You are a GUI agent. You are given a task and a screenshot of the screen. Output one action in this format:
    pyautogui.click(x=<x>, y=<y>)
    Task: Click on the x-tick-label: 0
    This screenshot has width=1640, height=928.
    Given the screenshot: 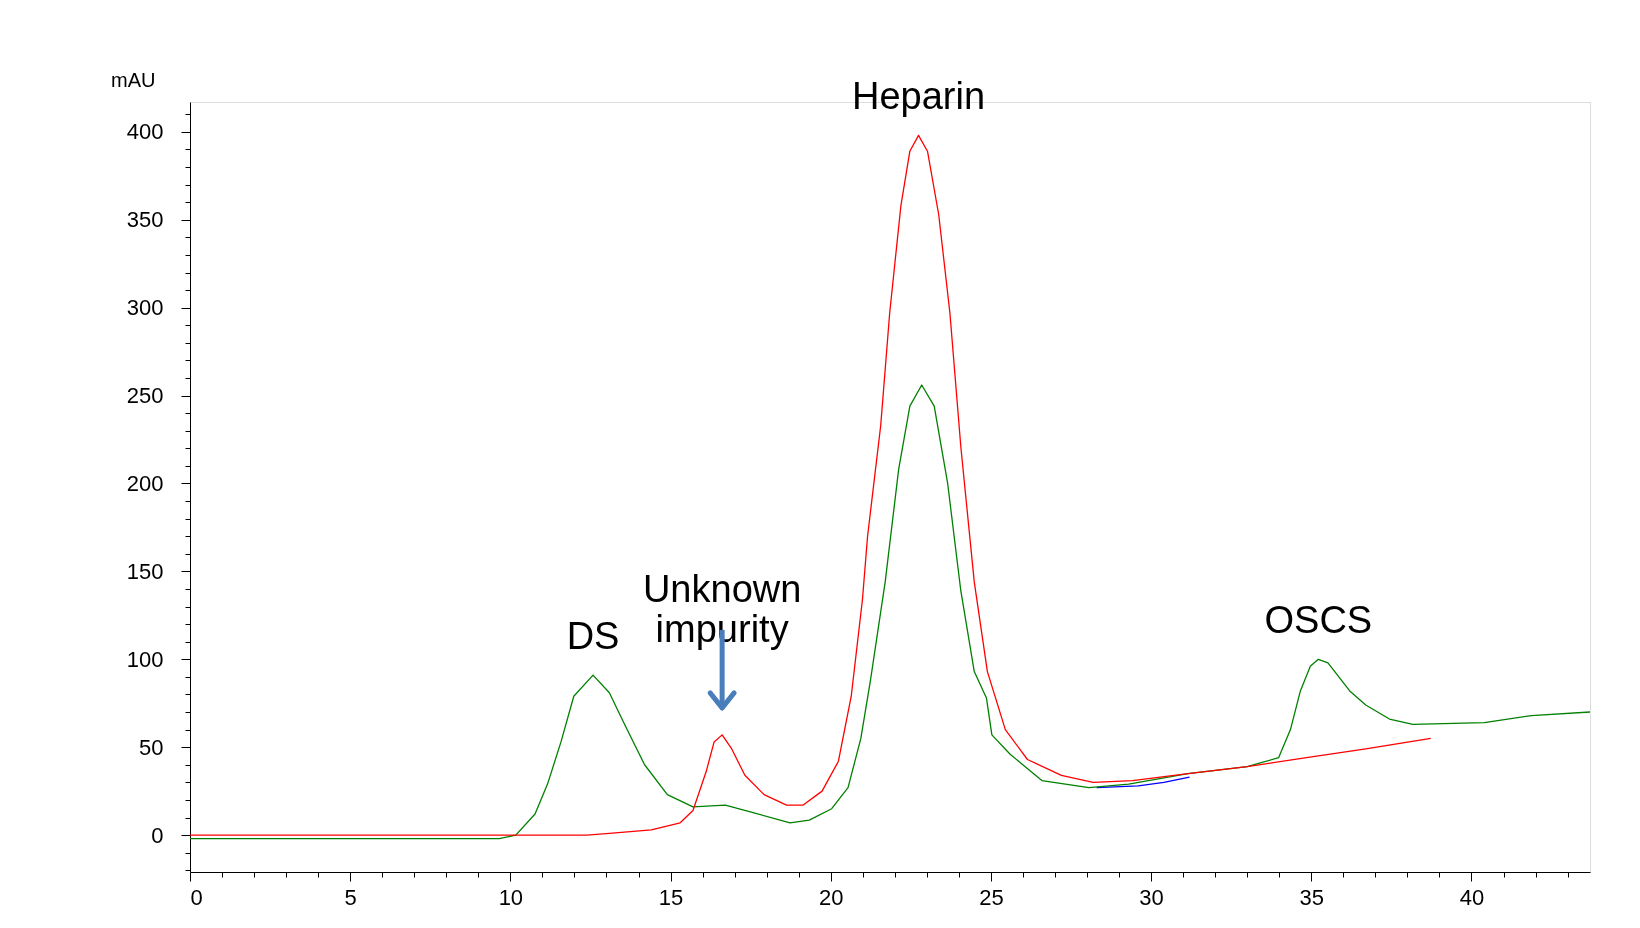 What is the action you would take?
    pyautogui.click(x=196, y=897)
    